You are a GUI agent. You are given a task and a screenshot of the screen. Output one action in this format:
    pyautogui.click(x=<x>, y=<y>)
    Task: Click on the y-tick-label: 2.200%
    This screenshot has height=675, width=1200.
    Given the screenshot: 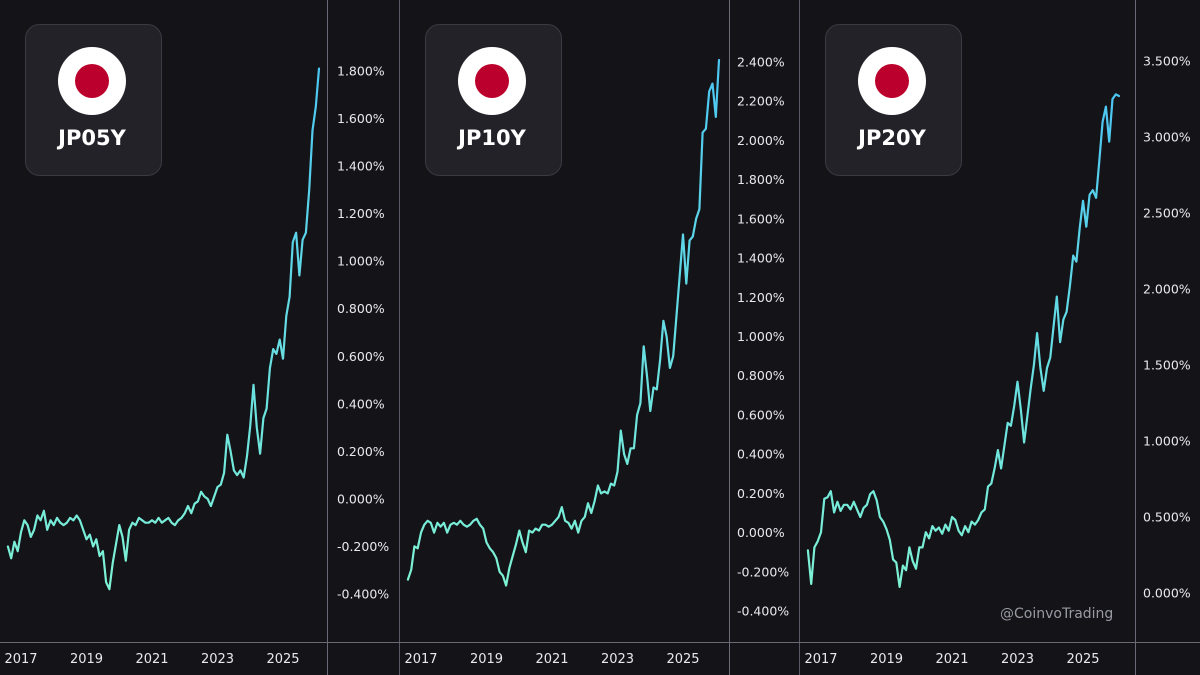 What is the action you would take?
    pyautogui.click(x=761, y=101)
    